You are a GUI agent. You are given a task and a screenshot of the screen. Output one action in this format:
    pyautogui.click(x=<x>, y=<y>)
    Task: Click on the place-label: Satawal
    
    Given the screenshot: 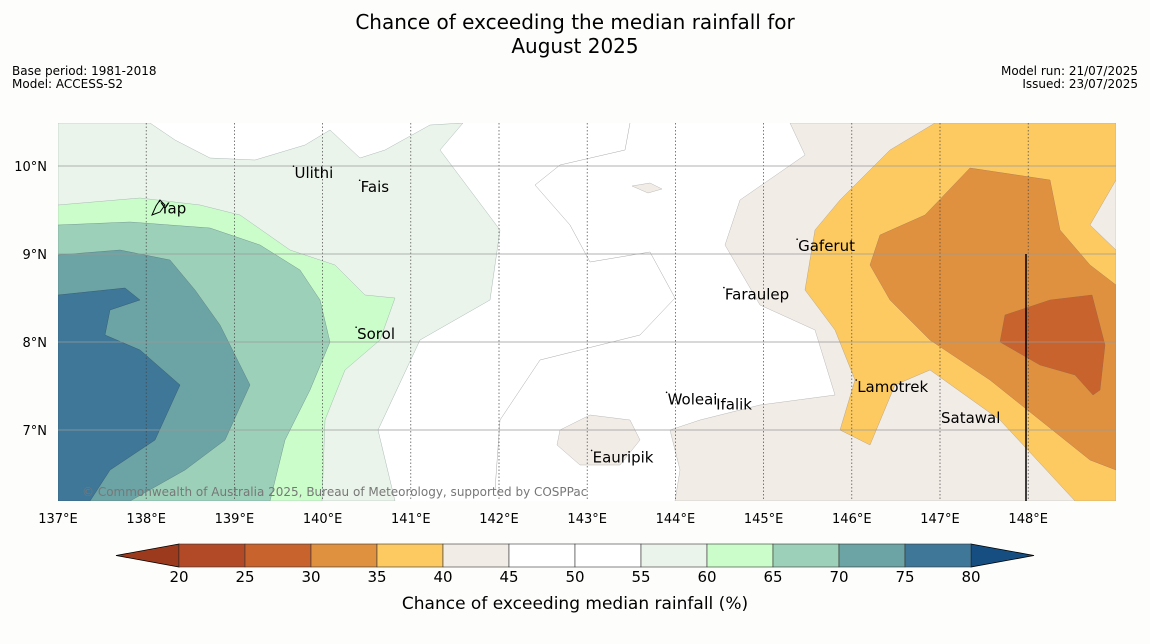 What is the action you would take?
    pyautogui.click(x=970, y=418)
    